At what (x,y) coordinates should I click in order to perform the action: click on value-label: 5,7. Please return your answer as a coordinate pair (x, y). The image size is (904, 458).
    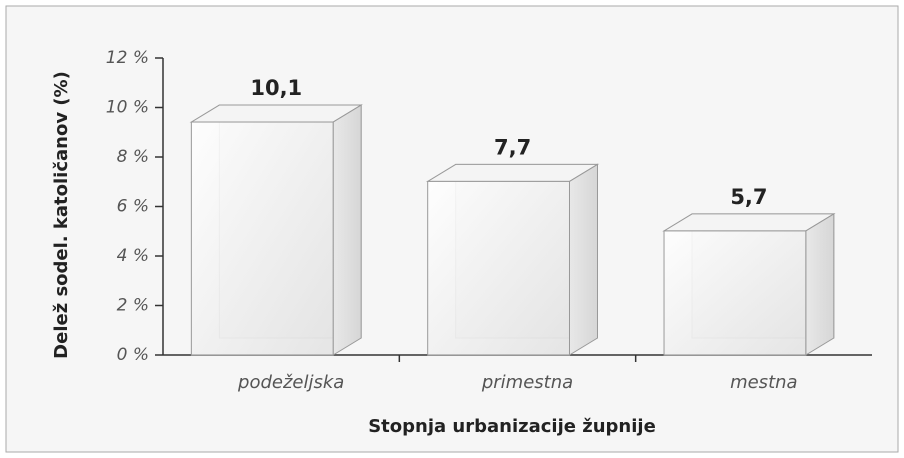
    Looking at the image, I should click on (748, 197).